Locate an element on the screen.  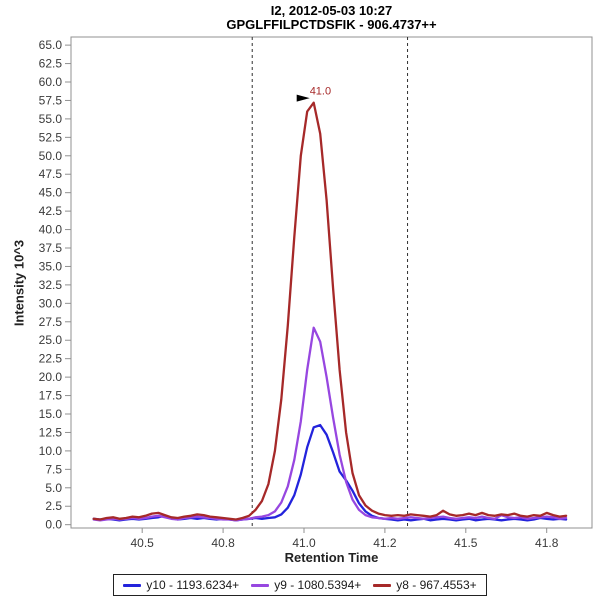
y-tick-label: 22.5 is located at coordinates (51, 359).